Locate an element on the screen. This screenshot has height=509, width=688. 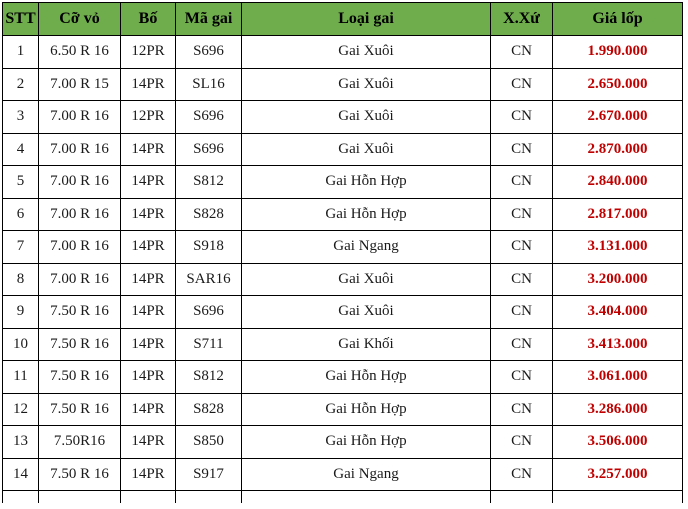
header-ma-gai: Mã gai is located at coordinates (208, 19).